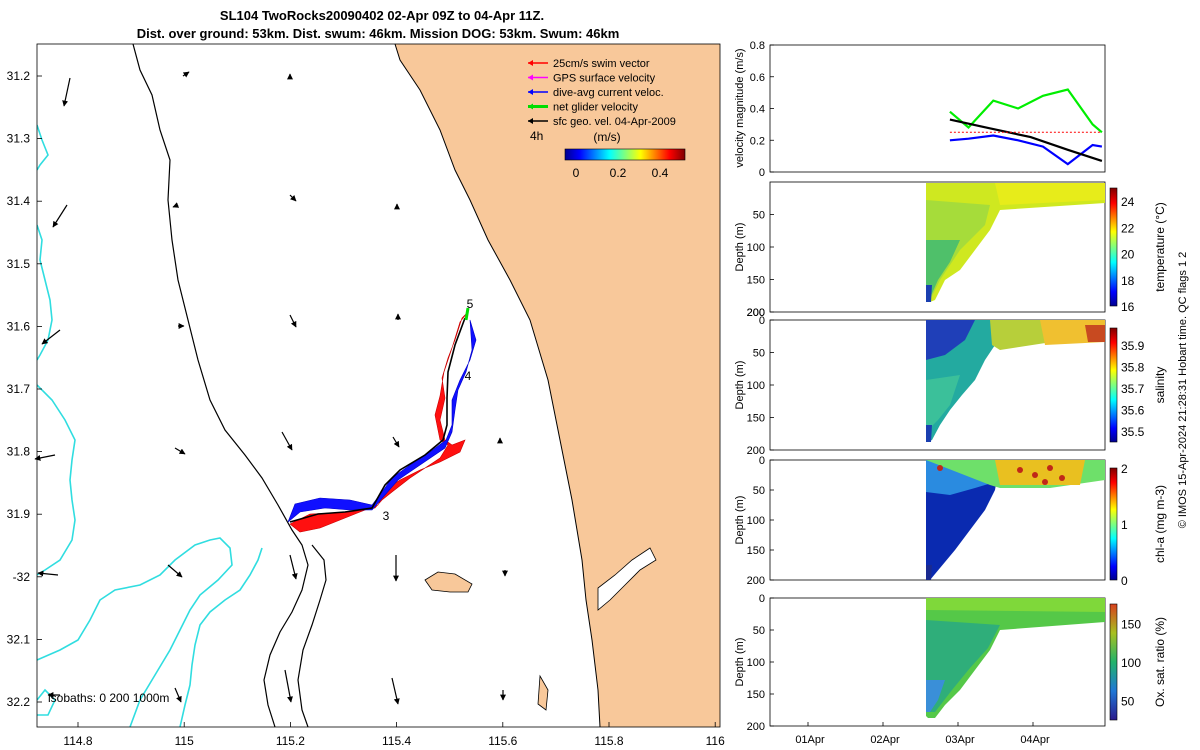  Describe the element at coordinates (1128, 202) in the screenshot. I see `colorbar-tick-label: 24` at that location.